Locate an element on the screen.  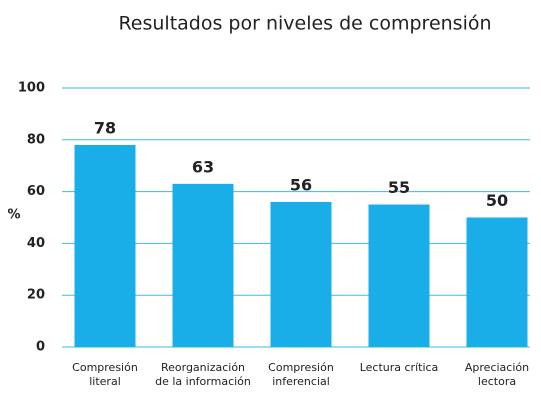
y-tick-label: 80 is located at coordinates (36, 139).